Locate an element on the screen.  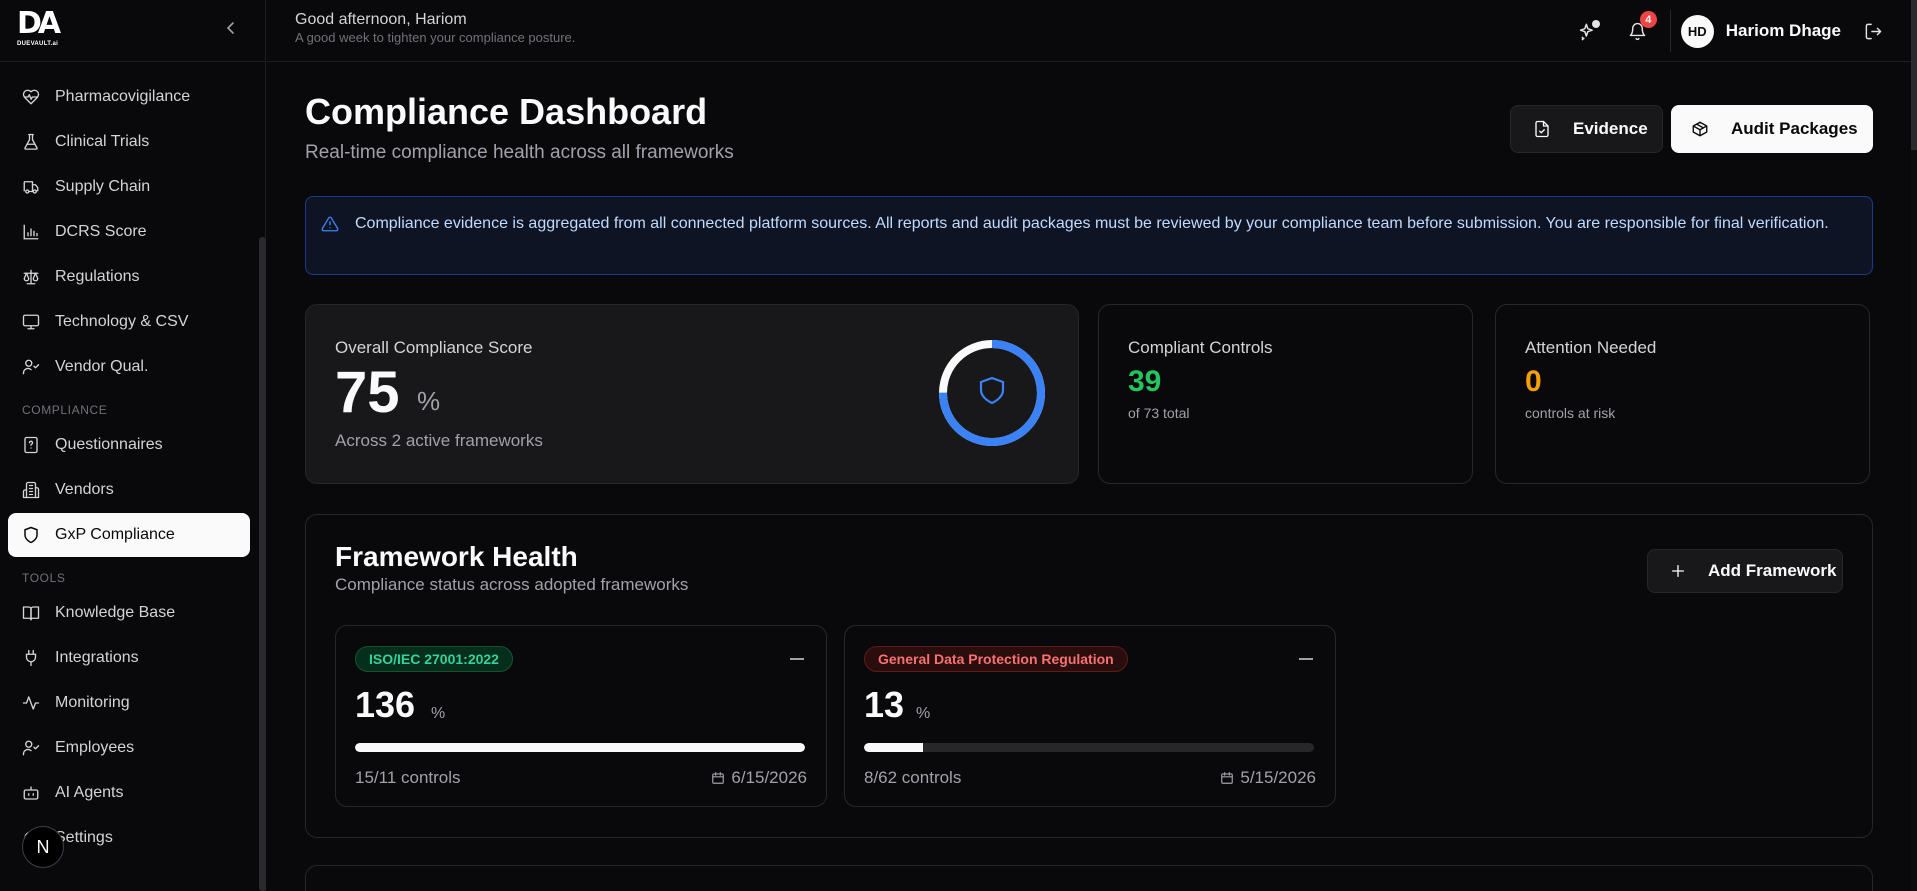
sidebar-item-integrations: Integrations is located at coordinates (129, 658).